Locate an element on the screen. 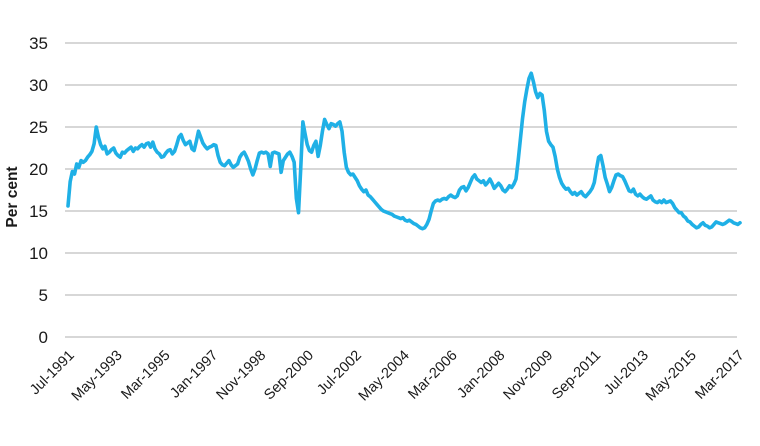 This screenshot has width=760, height=446. x-tick-label-Nov-1998: Nov-1998 is located at coordinates (241, 376).